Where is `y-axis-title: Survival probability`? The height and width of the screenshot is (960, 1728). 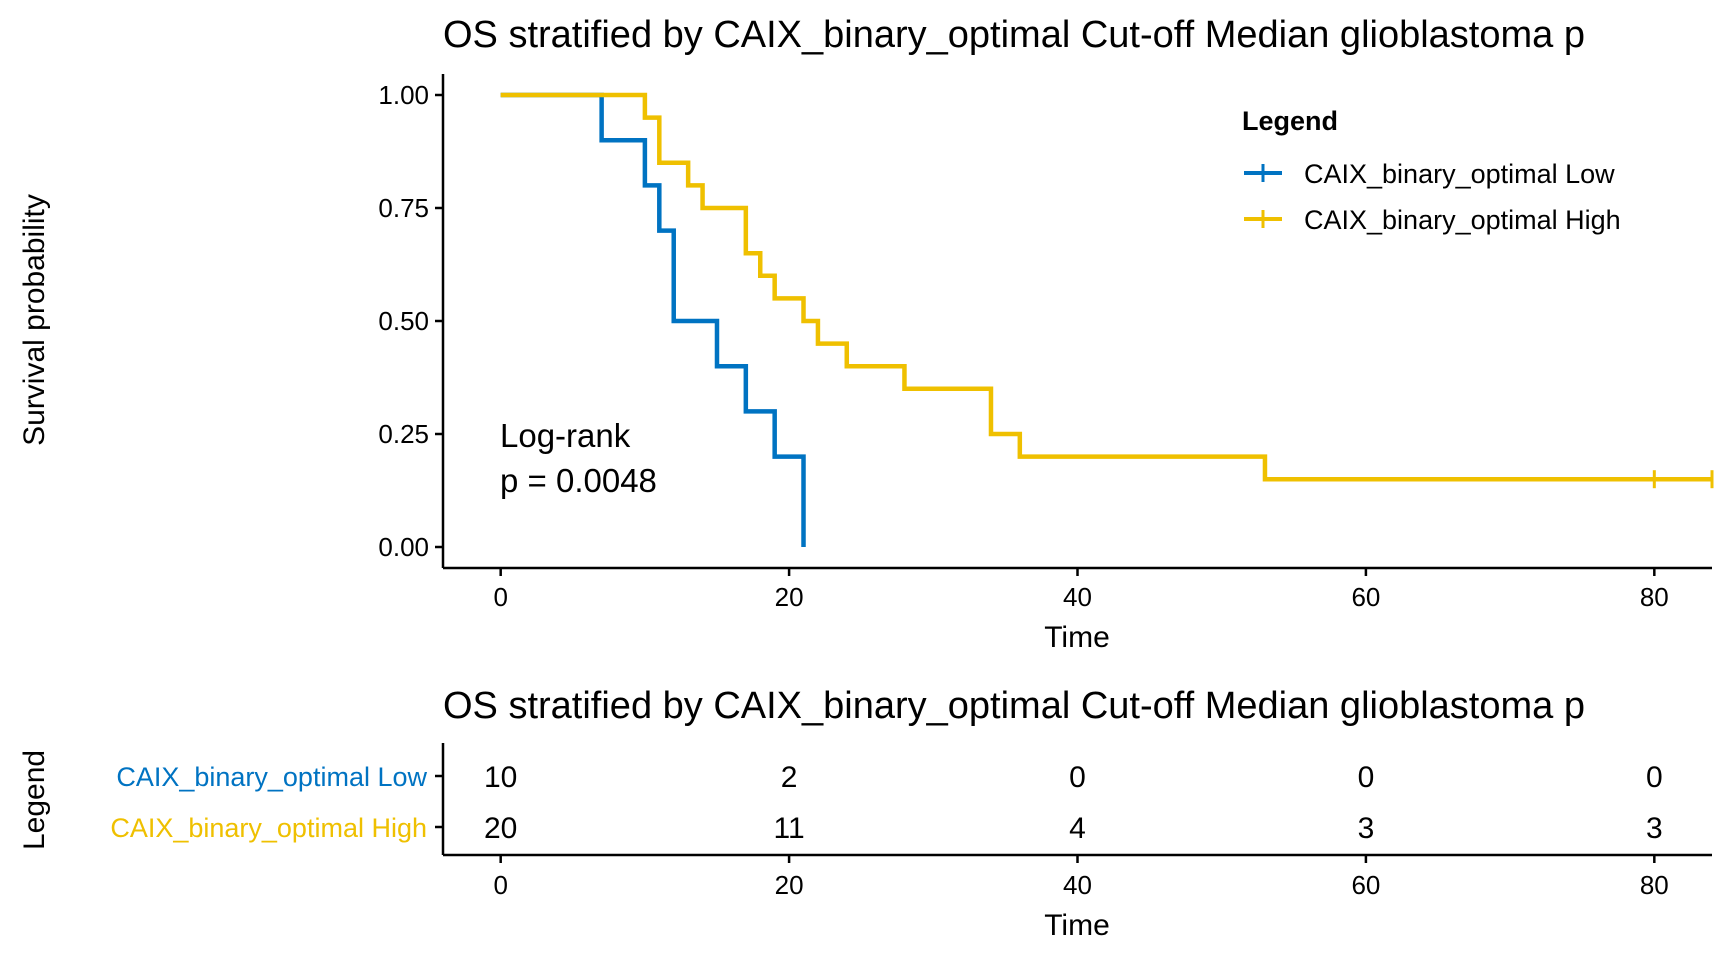
y-axis-title: Survival probability is located at coordinates (34, 320).